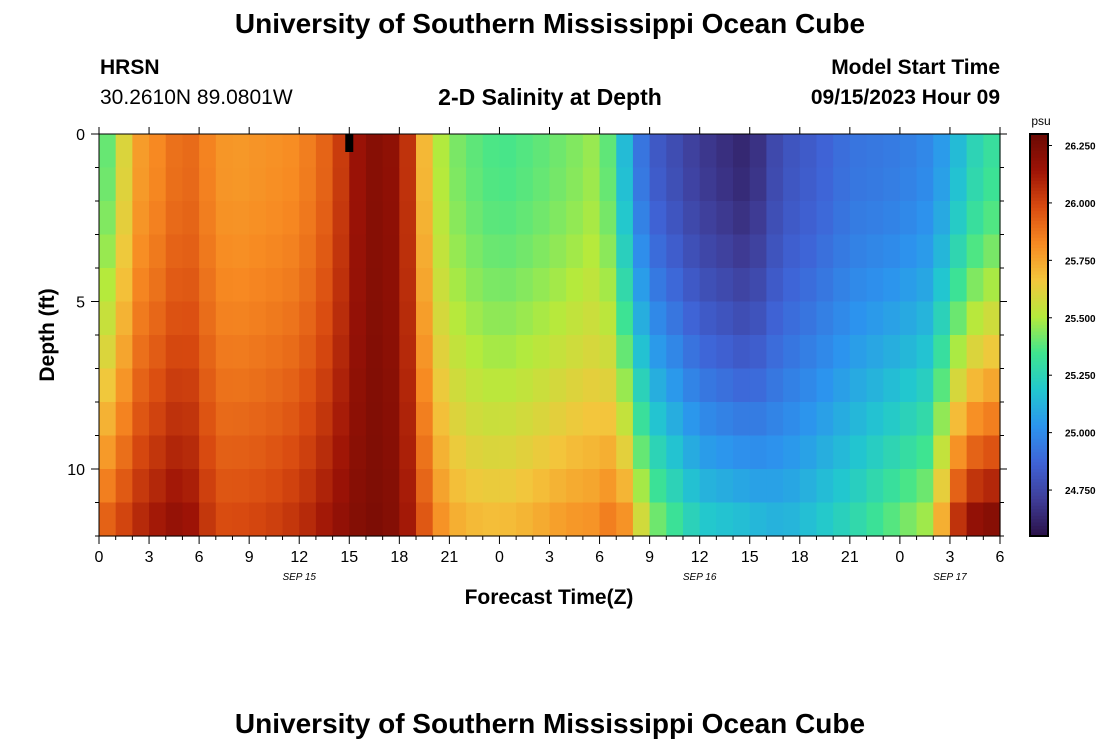 The image size is (1100, 750). What do you see at coordinates (349, 557) in the screenshot?
I see `x-tick-label: 15` at bounding box center [349, 557].